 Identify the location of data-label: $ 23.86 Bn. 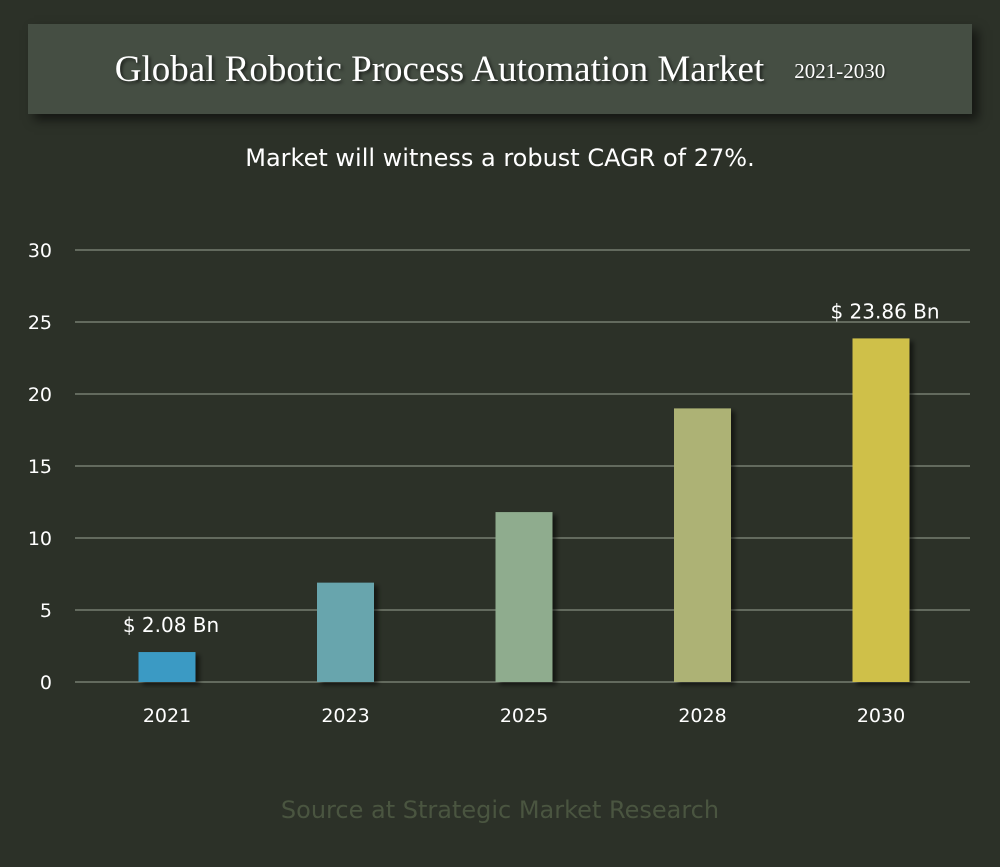
(884, 311).